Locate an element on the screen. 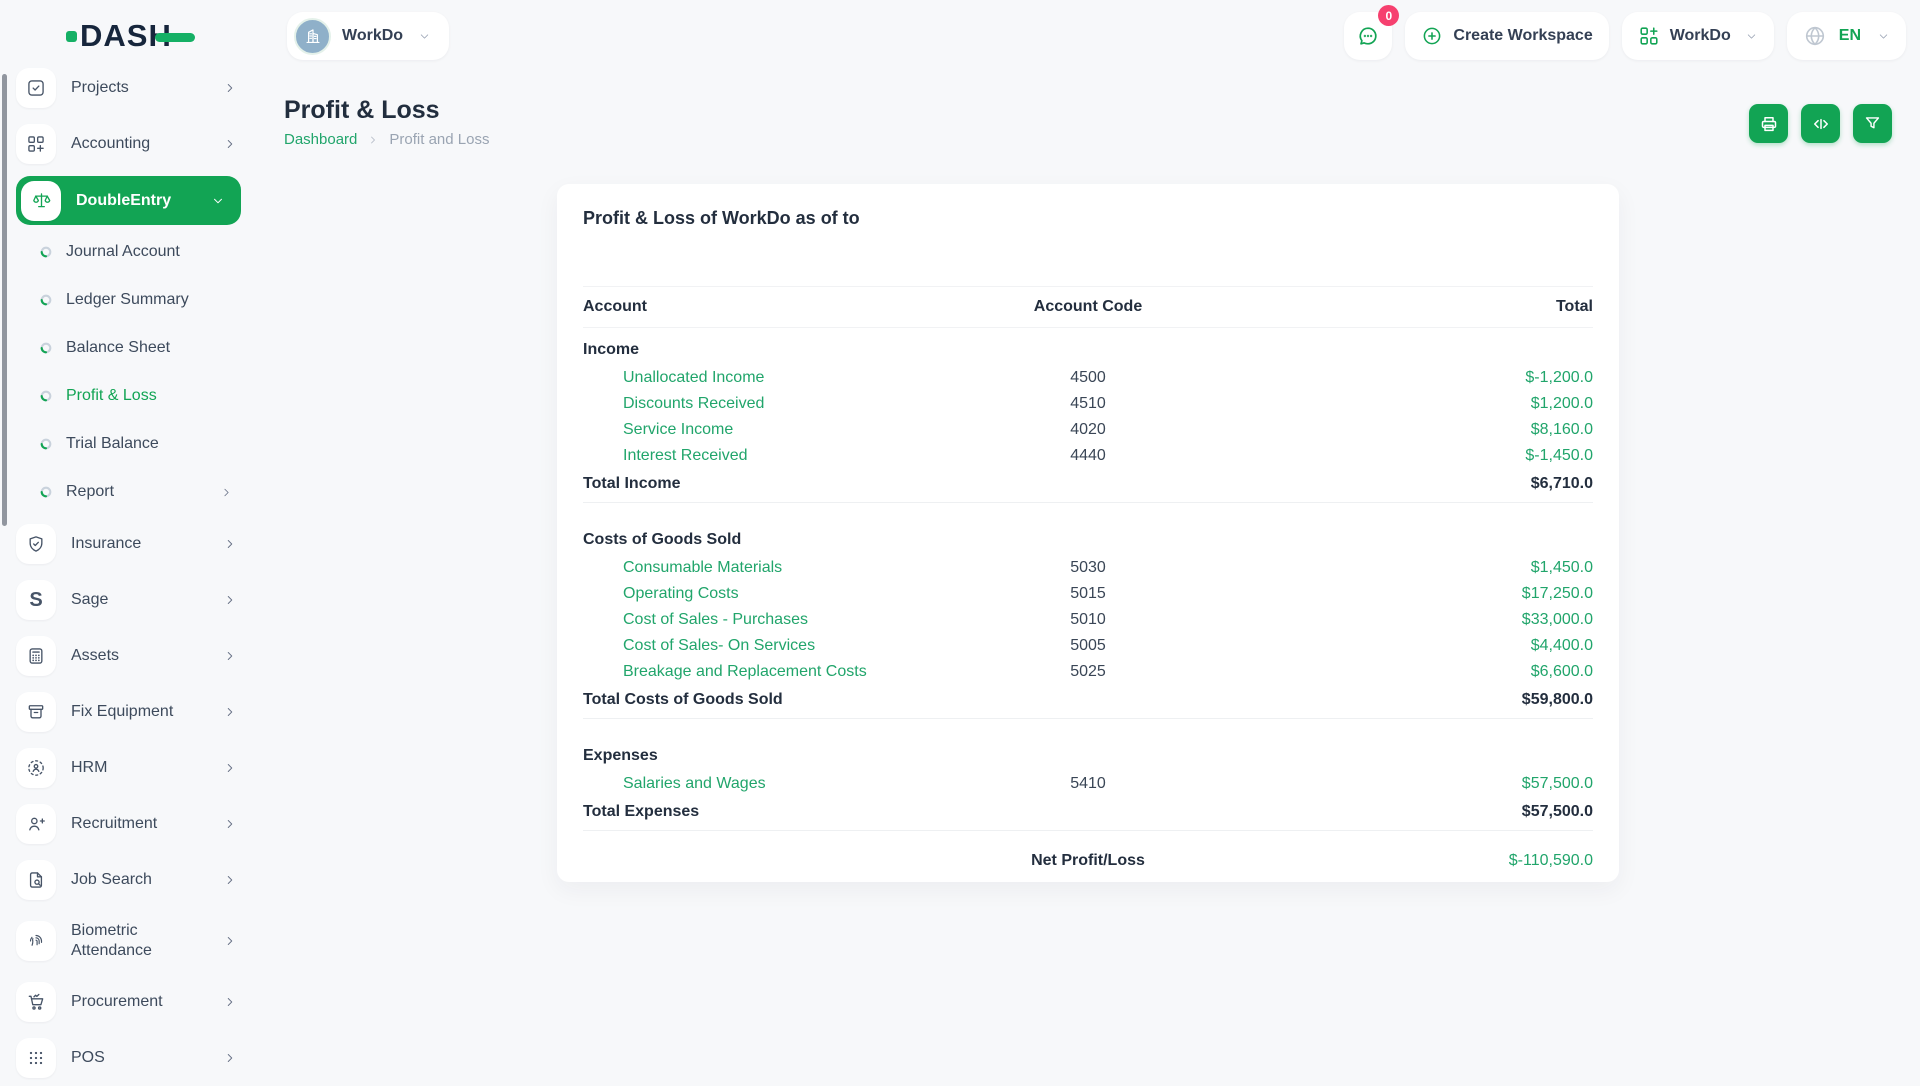  column-header-total: Total is located at coordinates (1424, 307).